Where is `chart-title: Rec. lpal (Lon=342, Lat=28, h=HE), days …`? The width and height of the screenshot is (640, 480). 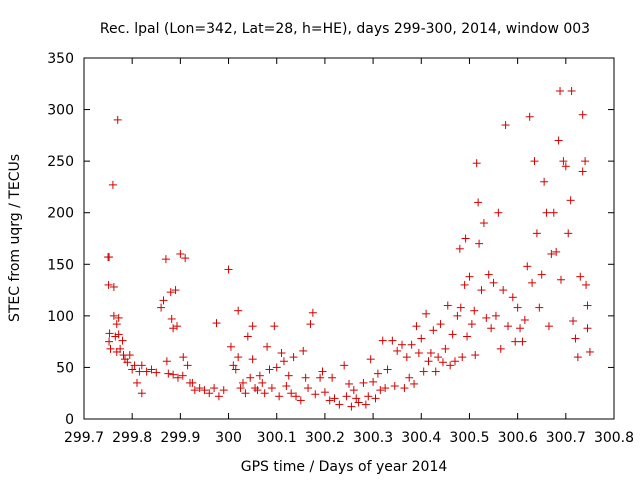
chart-title: Rec. lpal (Lon=342, Lat=28, h=HE), days … is located at coordinates (345, 29).